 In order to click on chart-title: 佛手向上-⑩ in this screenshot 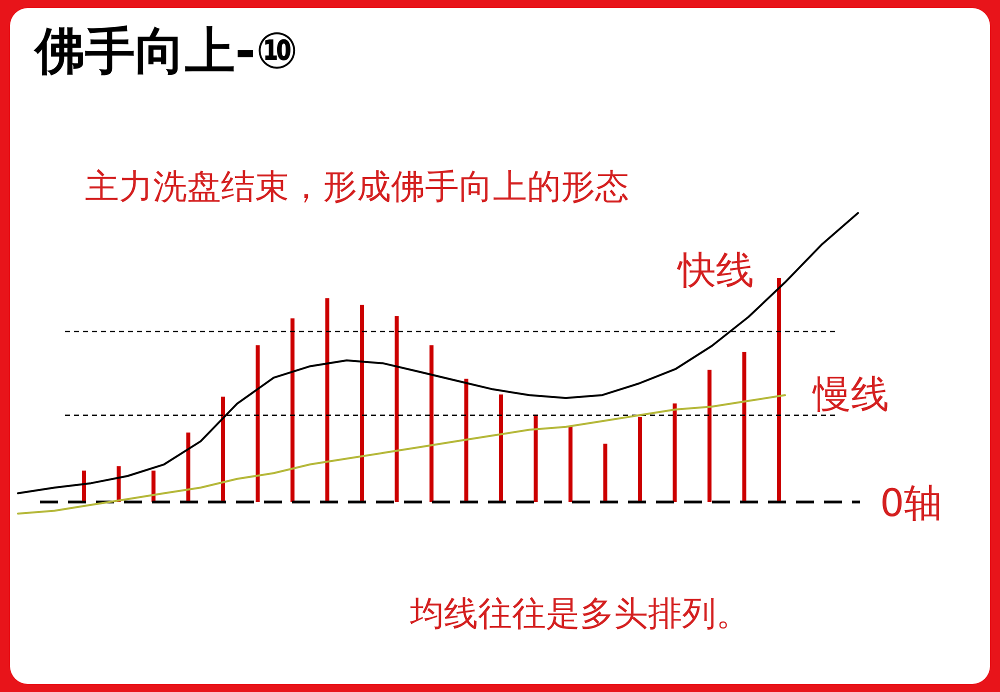, I will do `click(165, 51)`.